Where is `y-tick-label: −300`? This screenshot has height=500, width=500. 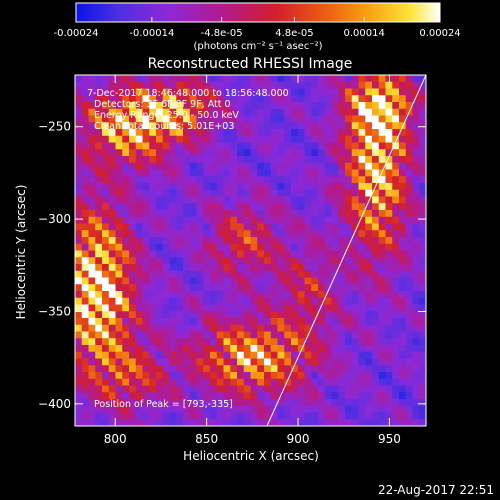 y-tick-label: −300 is located at coordinates (54, 219).